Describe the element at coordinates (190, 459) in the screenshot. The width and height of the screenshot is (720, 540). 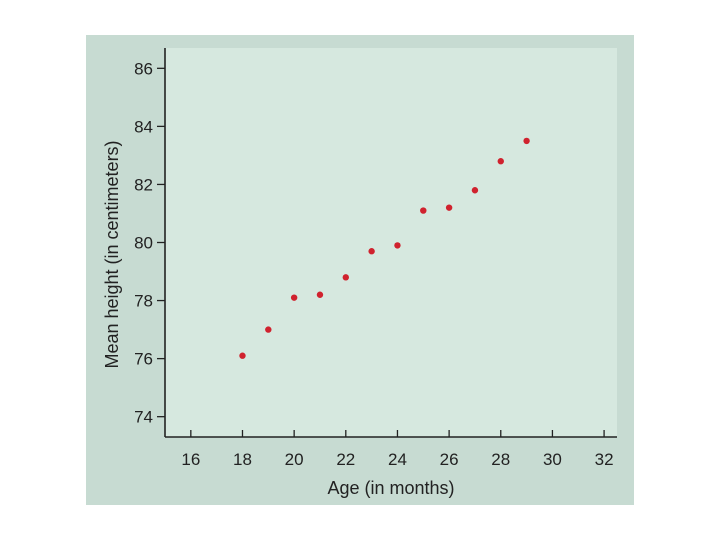
I see `x-tick-label: 16` at that location.